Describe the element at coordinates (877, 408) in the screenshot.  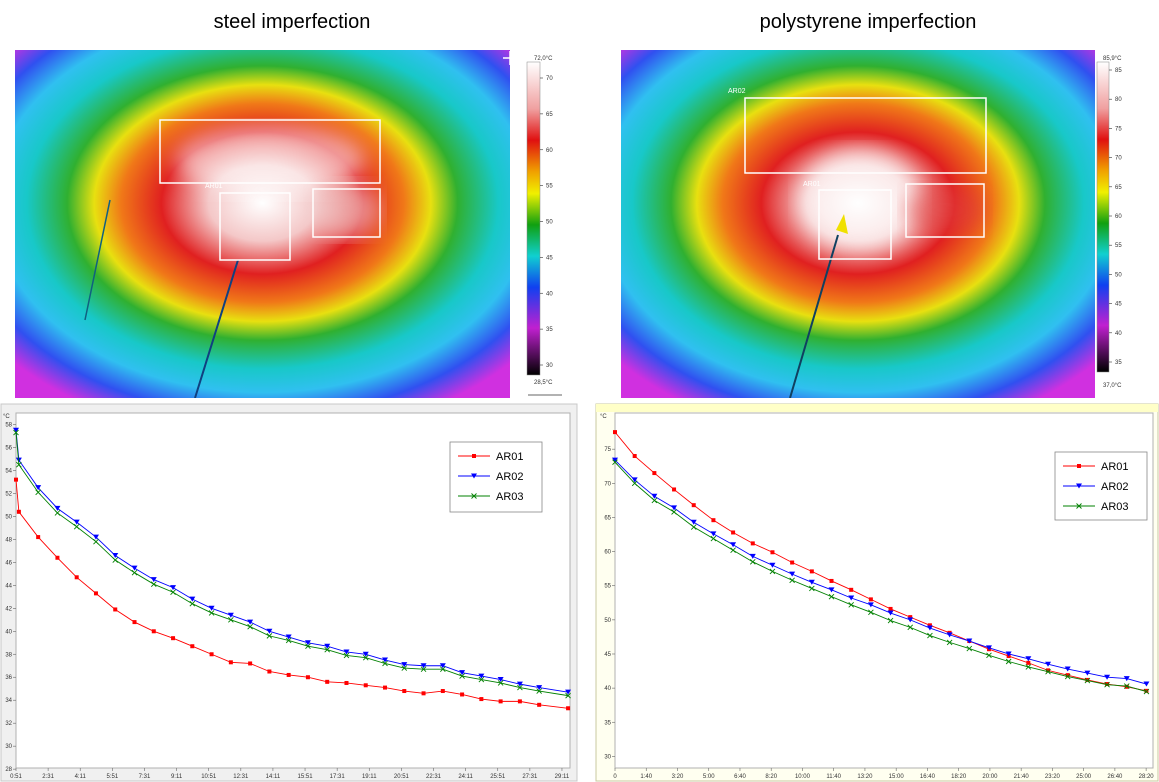
I see `chart-band` at that location.